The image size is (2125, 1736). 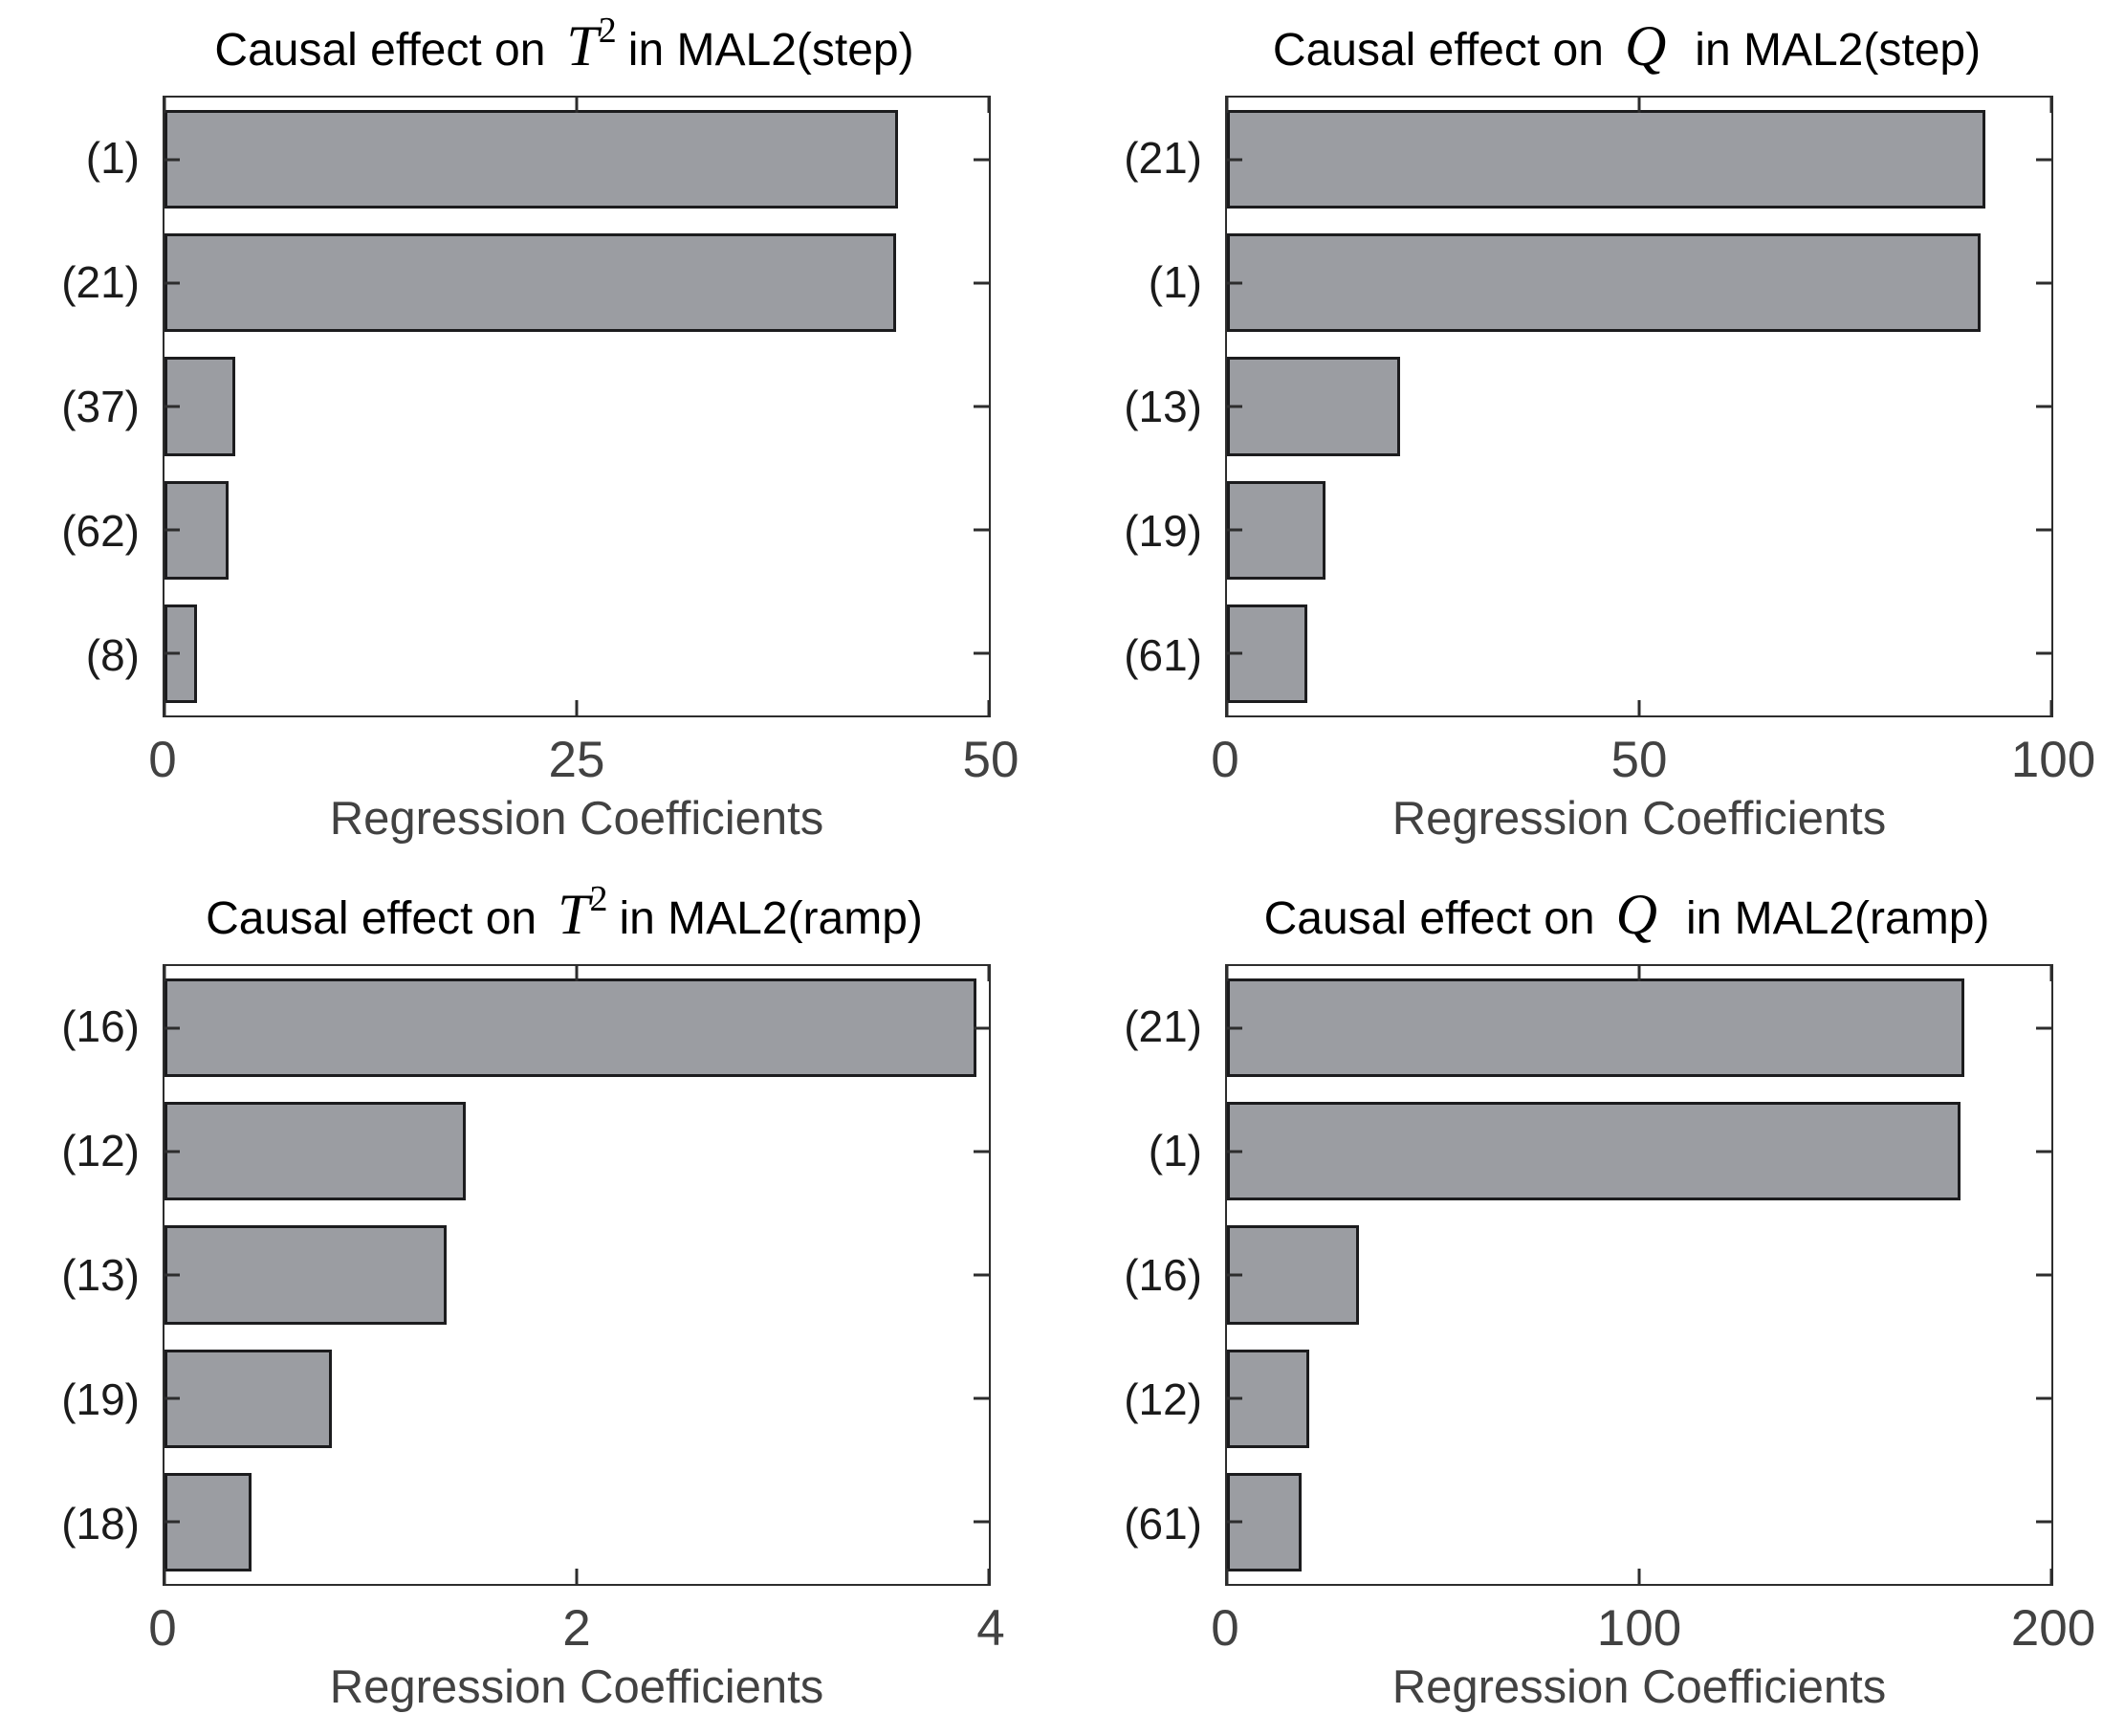 I want to click on category-label: (8), so click(x=112, y=655).